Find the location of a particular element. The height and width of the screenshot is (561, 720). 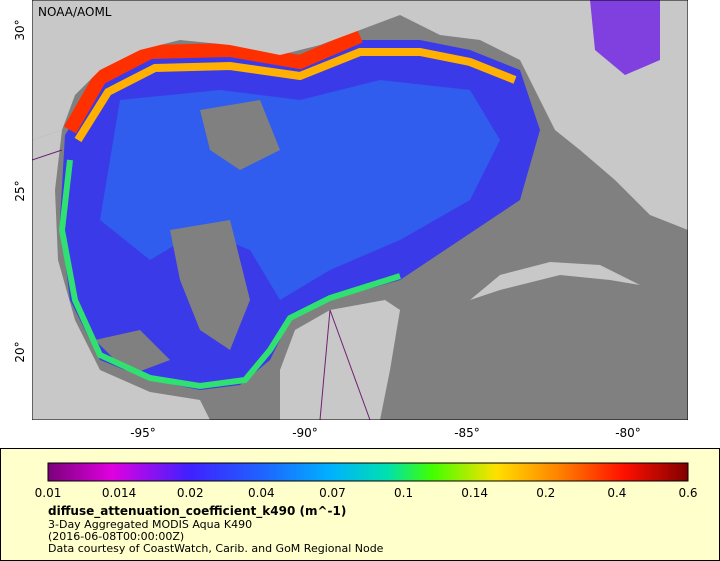

lon-label: -85° is located at coordinates (467, 433).